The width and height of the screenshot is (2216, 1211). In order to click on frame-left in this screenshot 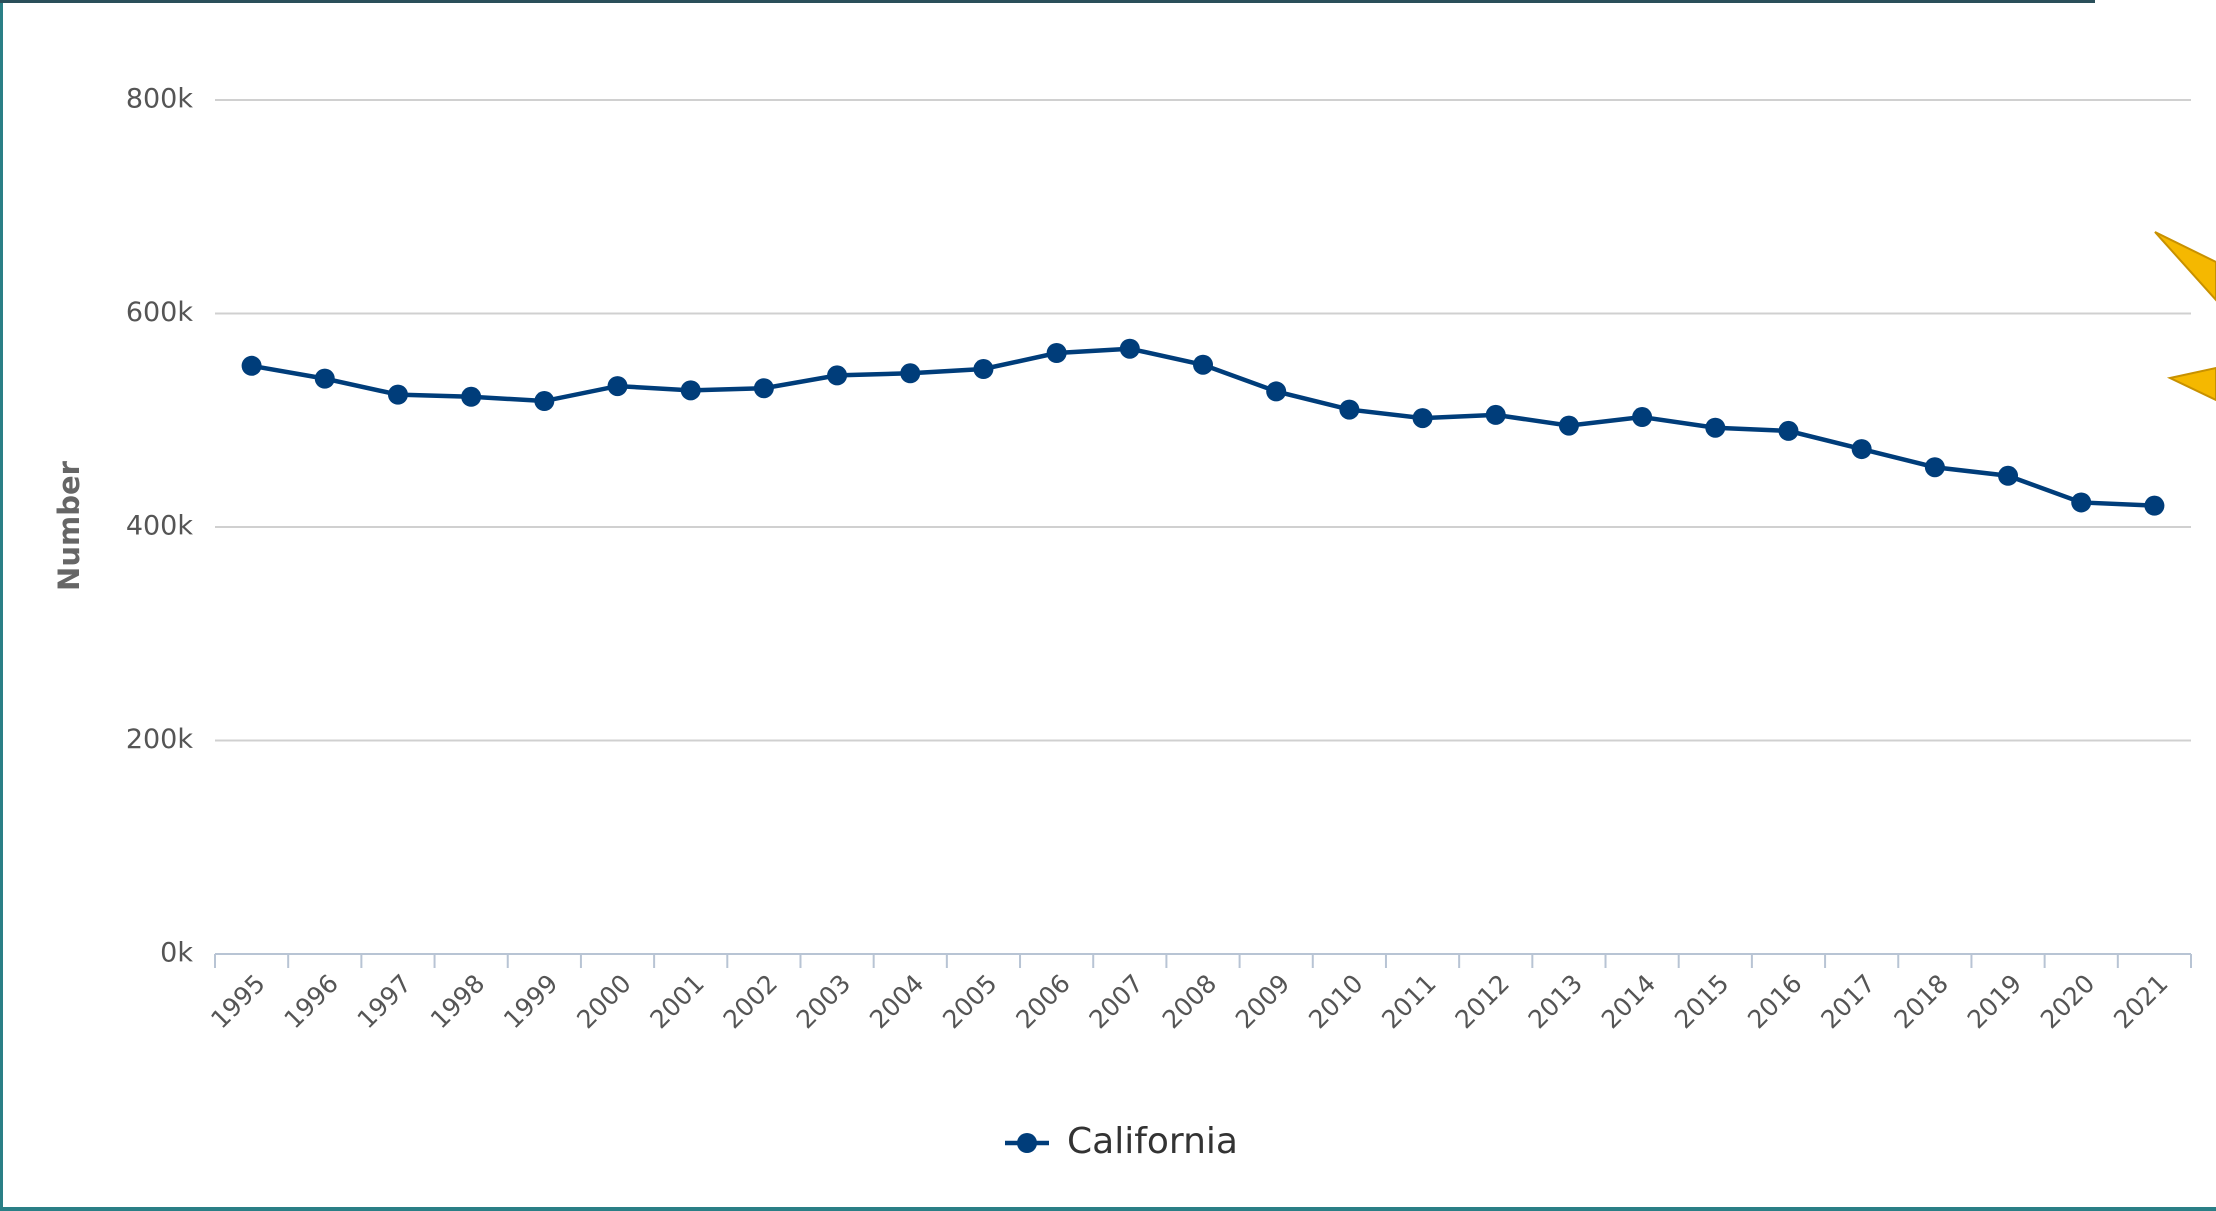, I will do `click(1, 605)`.